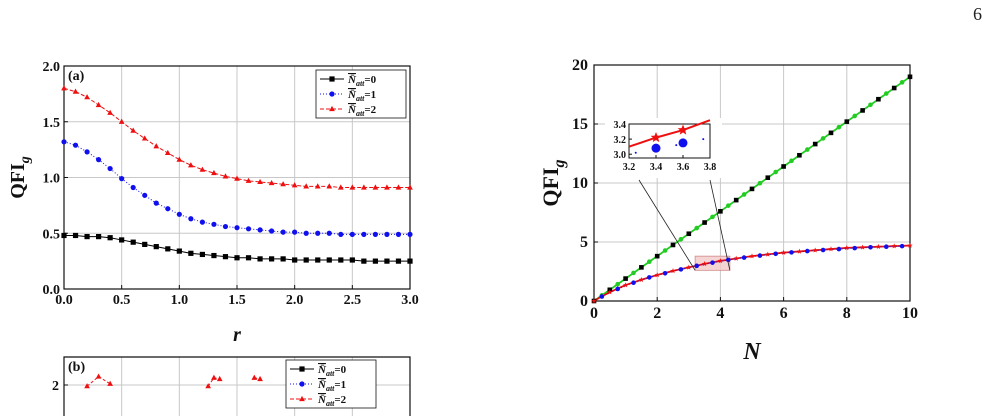 The height and width of the screenshot is (416, 994). I want to click on inset-background, so click(663, 148).